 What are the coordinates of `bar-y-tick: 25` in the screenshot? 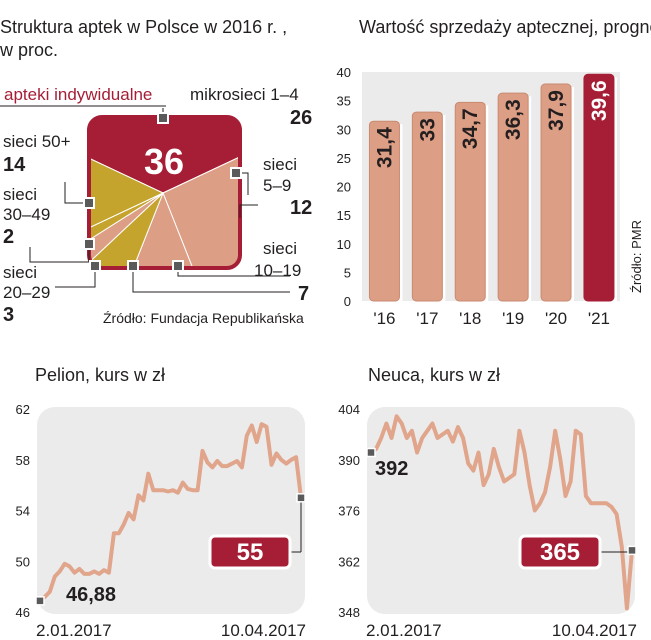 It's located at (344, 158).